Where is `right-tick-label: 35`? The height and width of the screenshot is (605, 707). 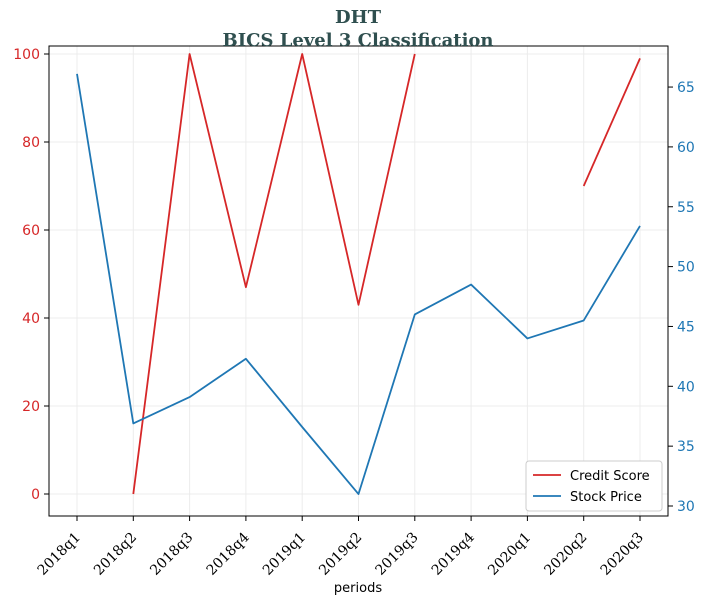
right-tick-label: 35 is located at coordinates (686, 447).